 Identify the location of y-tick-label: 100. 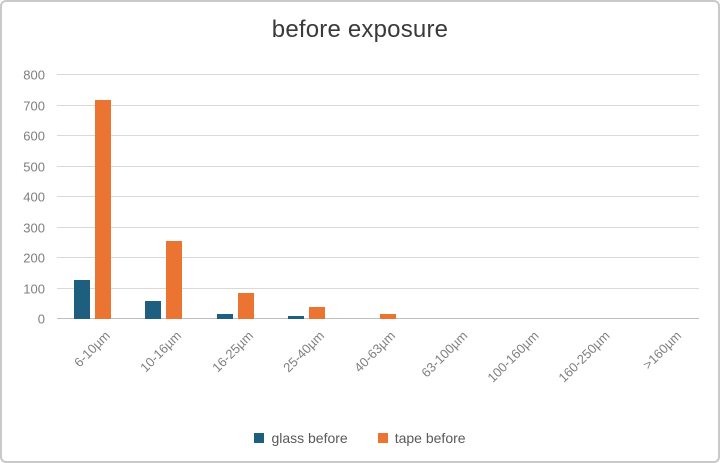
(34, 288).